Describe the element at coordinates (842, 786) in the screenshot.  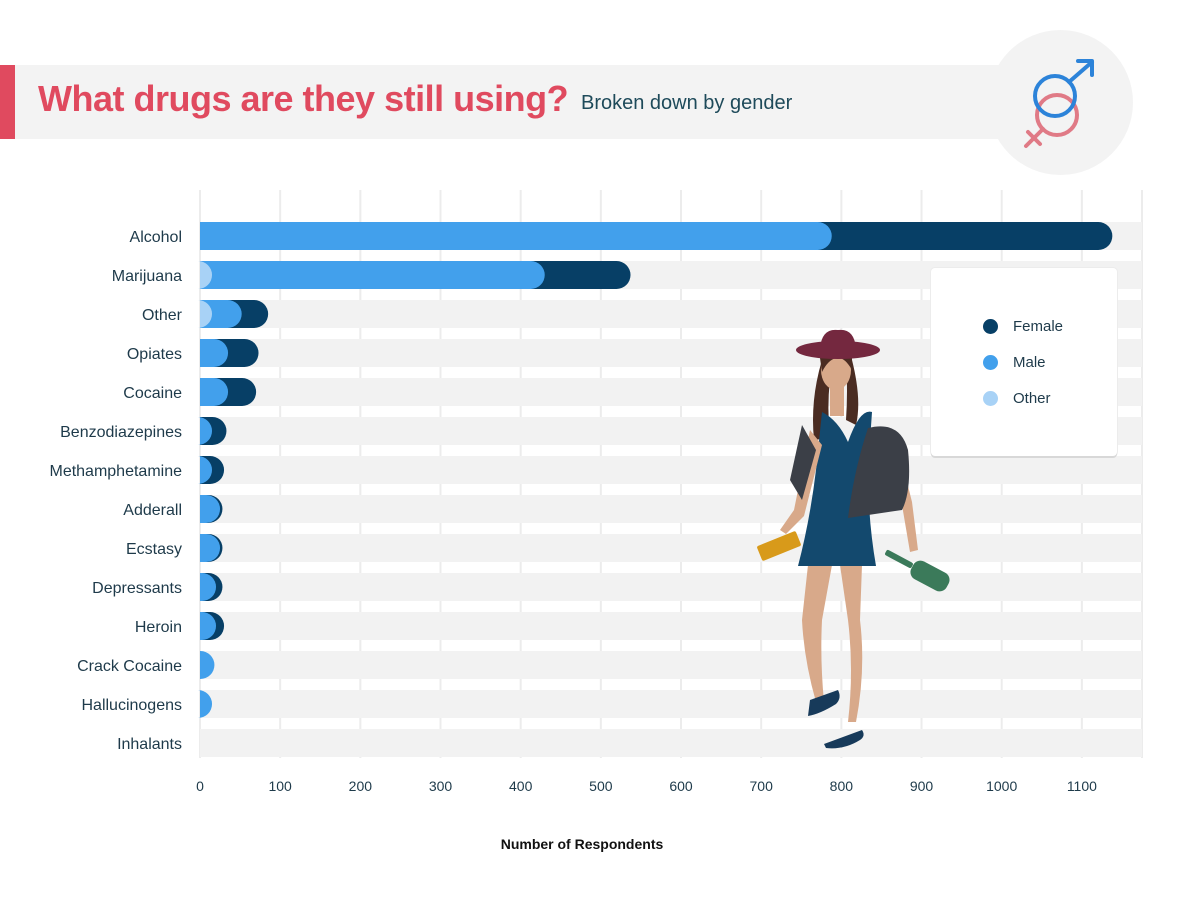
I see `x-tick-label: 800` at that location.